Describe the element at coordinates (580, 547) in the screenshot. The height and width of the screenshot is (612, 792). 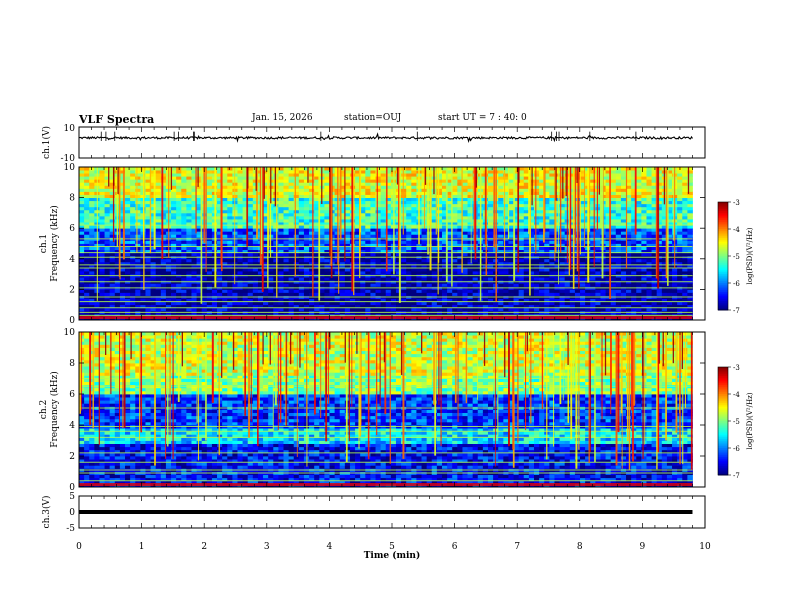
I see `x-tick-label: 8` at that location.